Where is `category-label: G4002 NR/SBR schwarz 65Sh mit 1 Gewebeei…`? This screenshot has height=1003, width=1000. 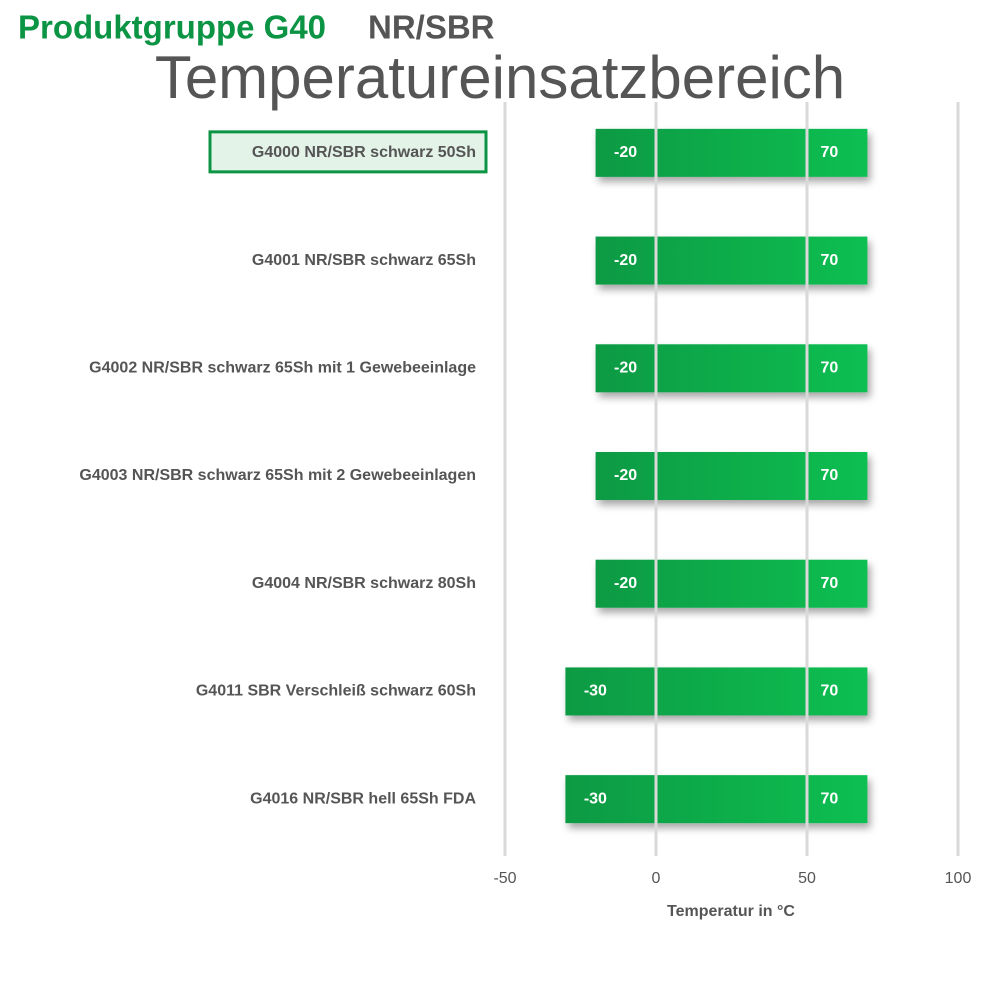 category-label: G4002 NR/SBR schwarz 65Sh mit 1 Gewebeei… is located at coordinates (282, 368).